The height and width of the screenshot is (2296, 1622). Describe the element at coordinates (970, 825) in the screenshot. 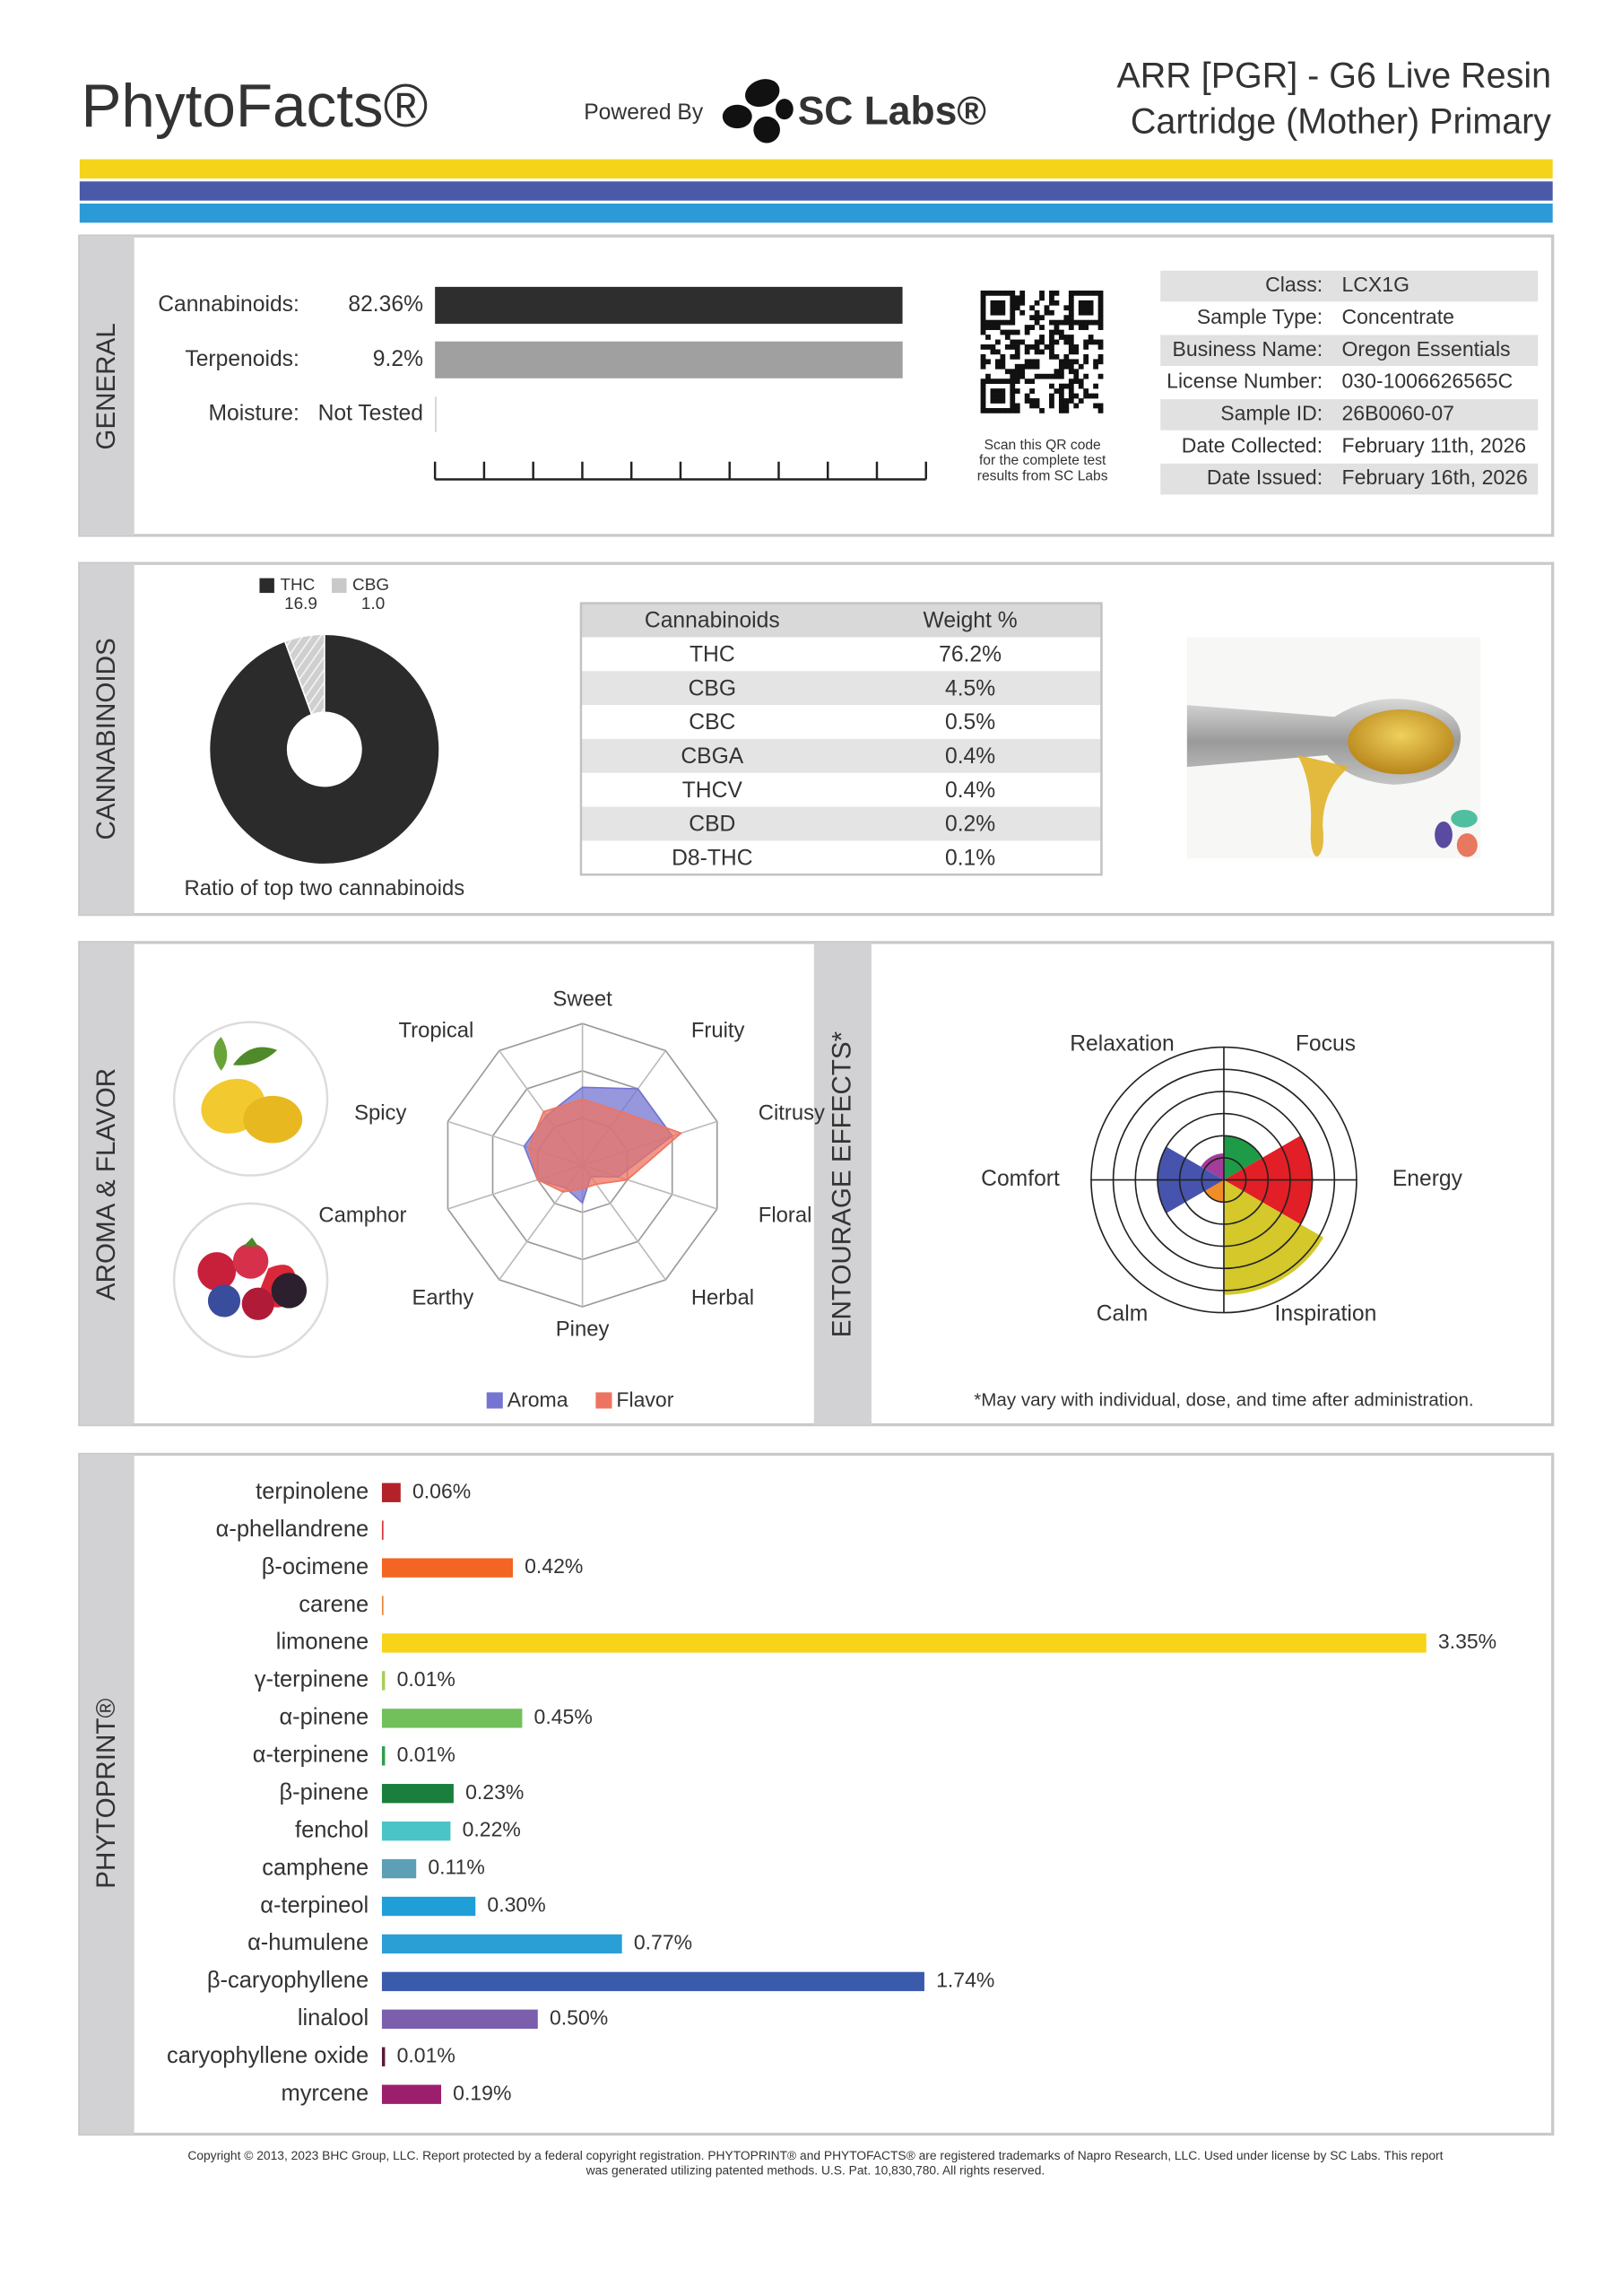

I see `table-cell: 0.2%` at that location.